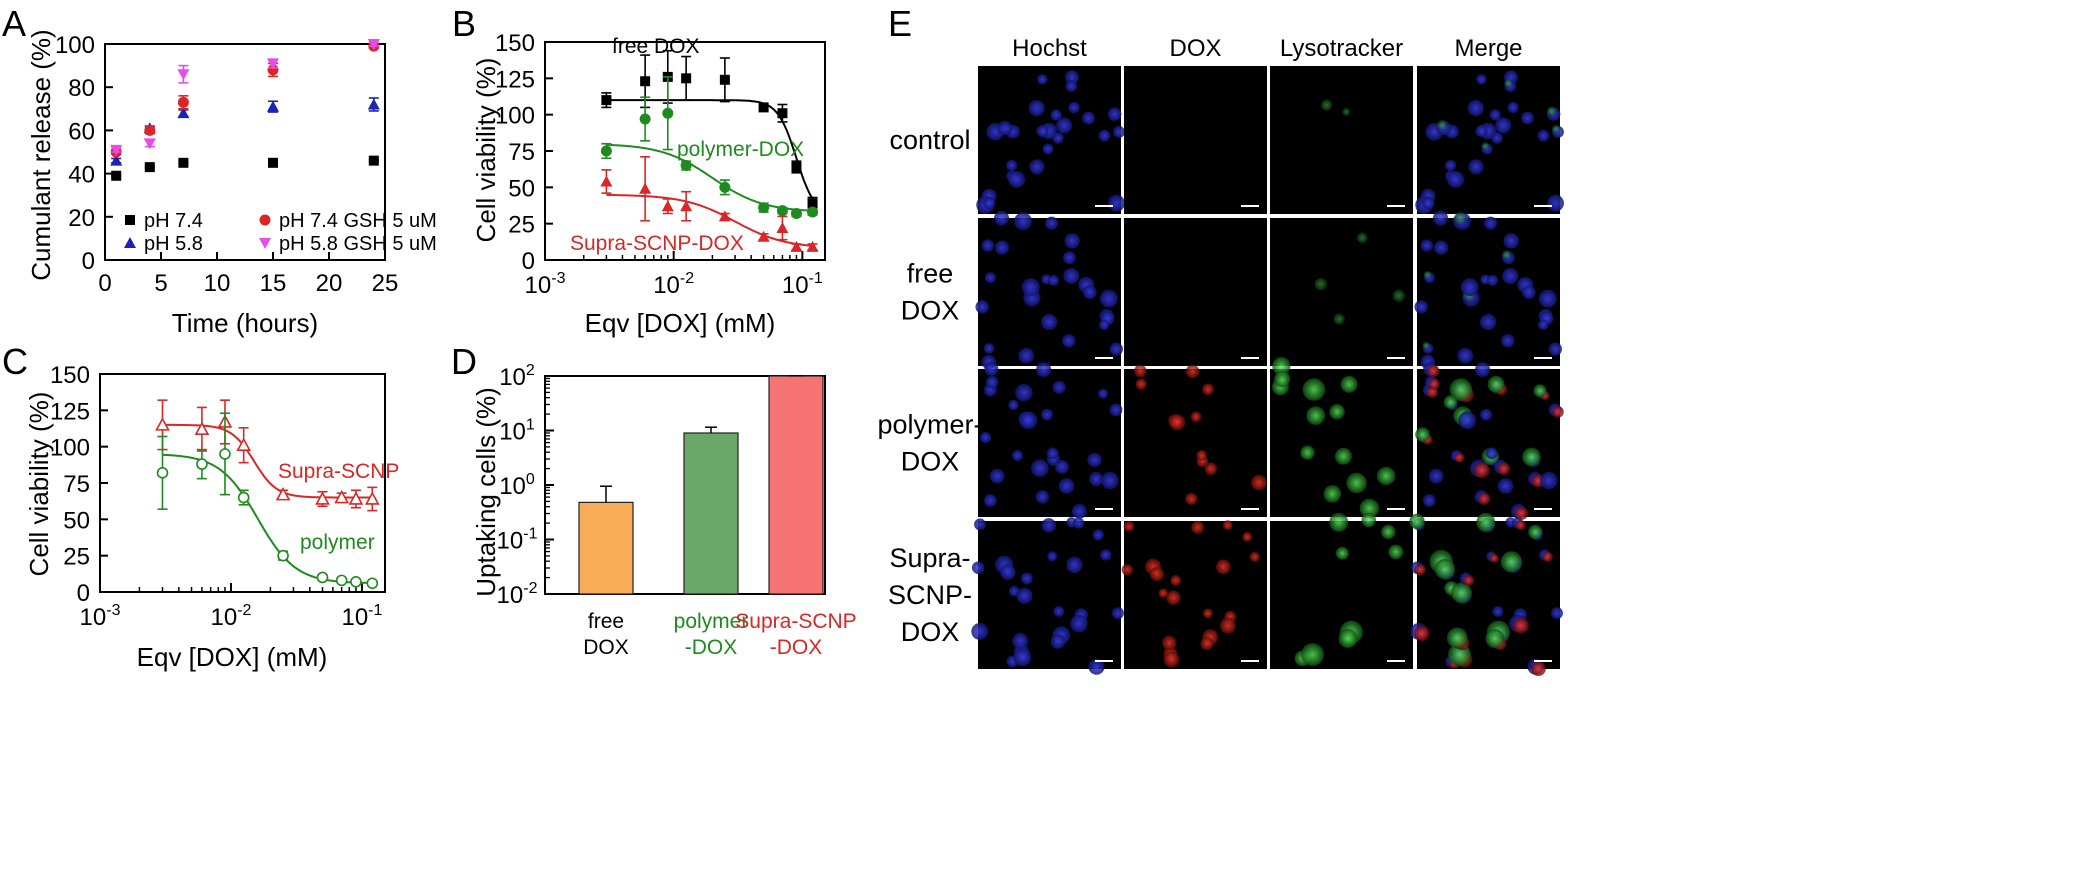 Image resolution: width=2082 pixels, height=885 pixels. I want to click on panel-label-d: D, so click(464, 361).